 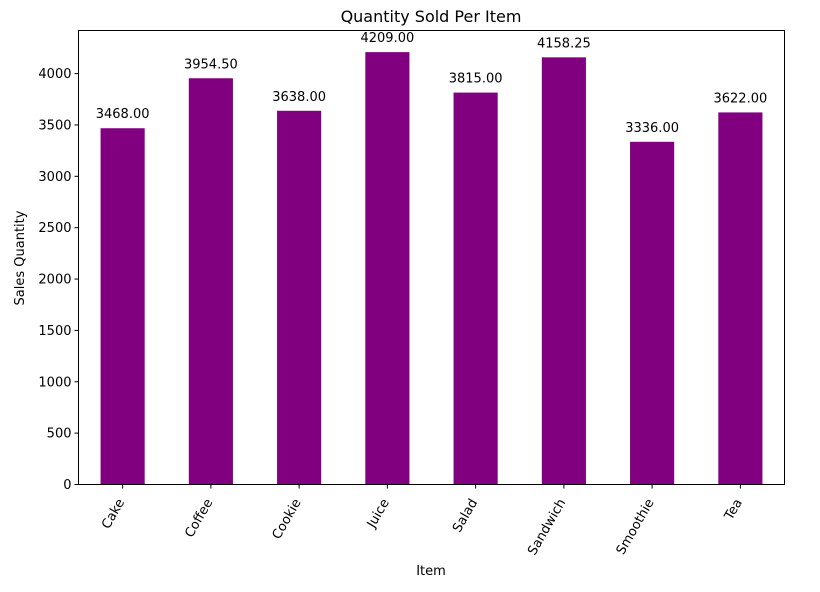 What do you see at coordinates (740, 98) in the screenshot?
I see `data-label-tea: 3622.00` at bounding box center [740, 98].